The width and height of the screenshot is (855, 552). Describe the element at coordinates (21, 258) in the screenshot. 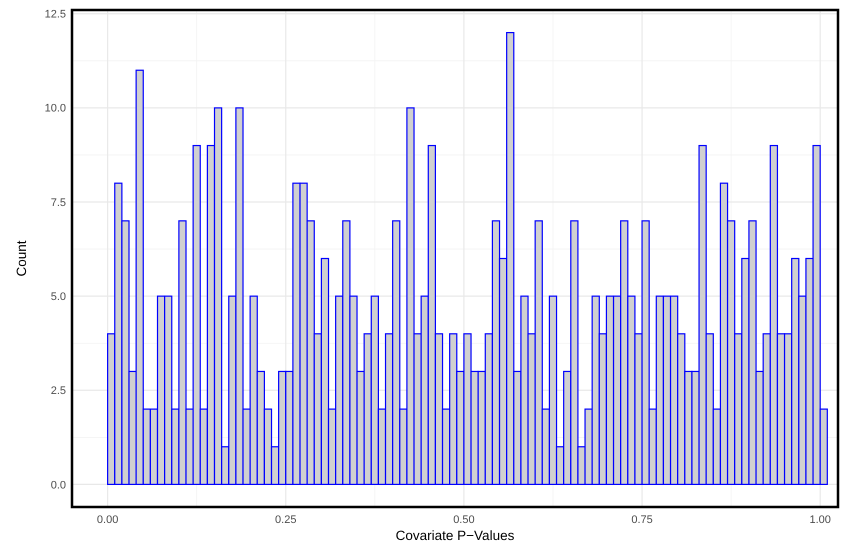

I see `y-axis-title: Count` at that location.